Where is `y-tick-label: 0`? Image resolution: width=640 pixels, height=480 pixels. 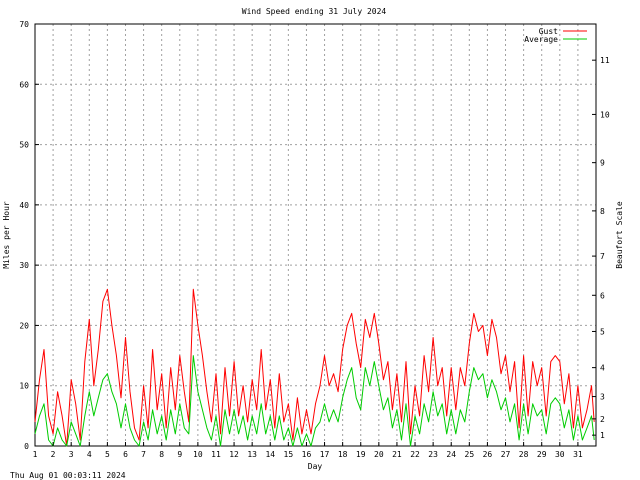 y-tick-label: 0 is located at coordinates (26, 446).